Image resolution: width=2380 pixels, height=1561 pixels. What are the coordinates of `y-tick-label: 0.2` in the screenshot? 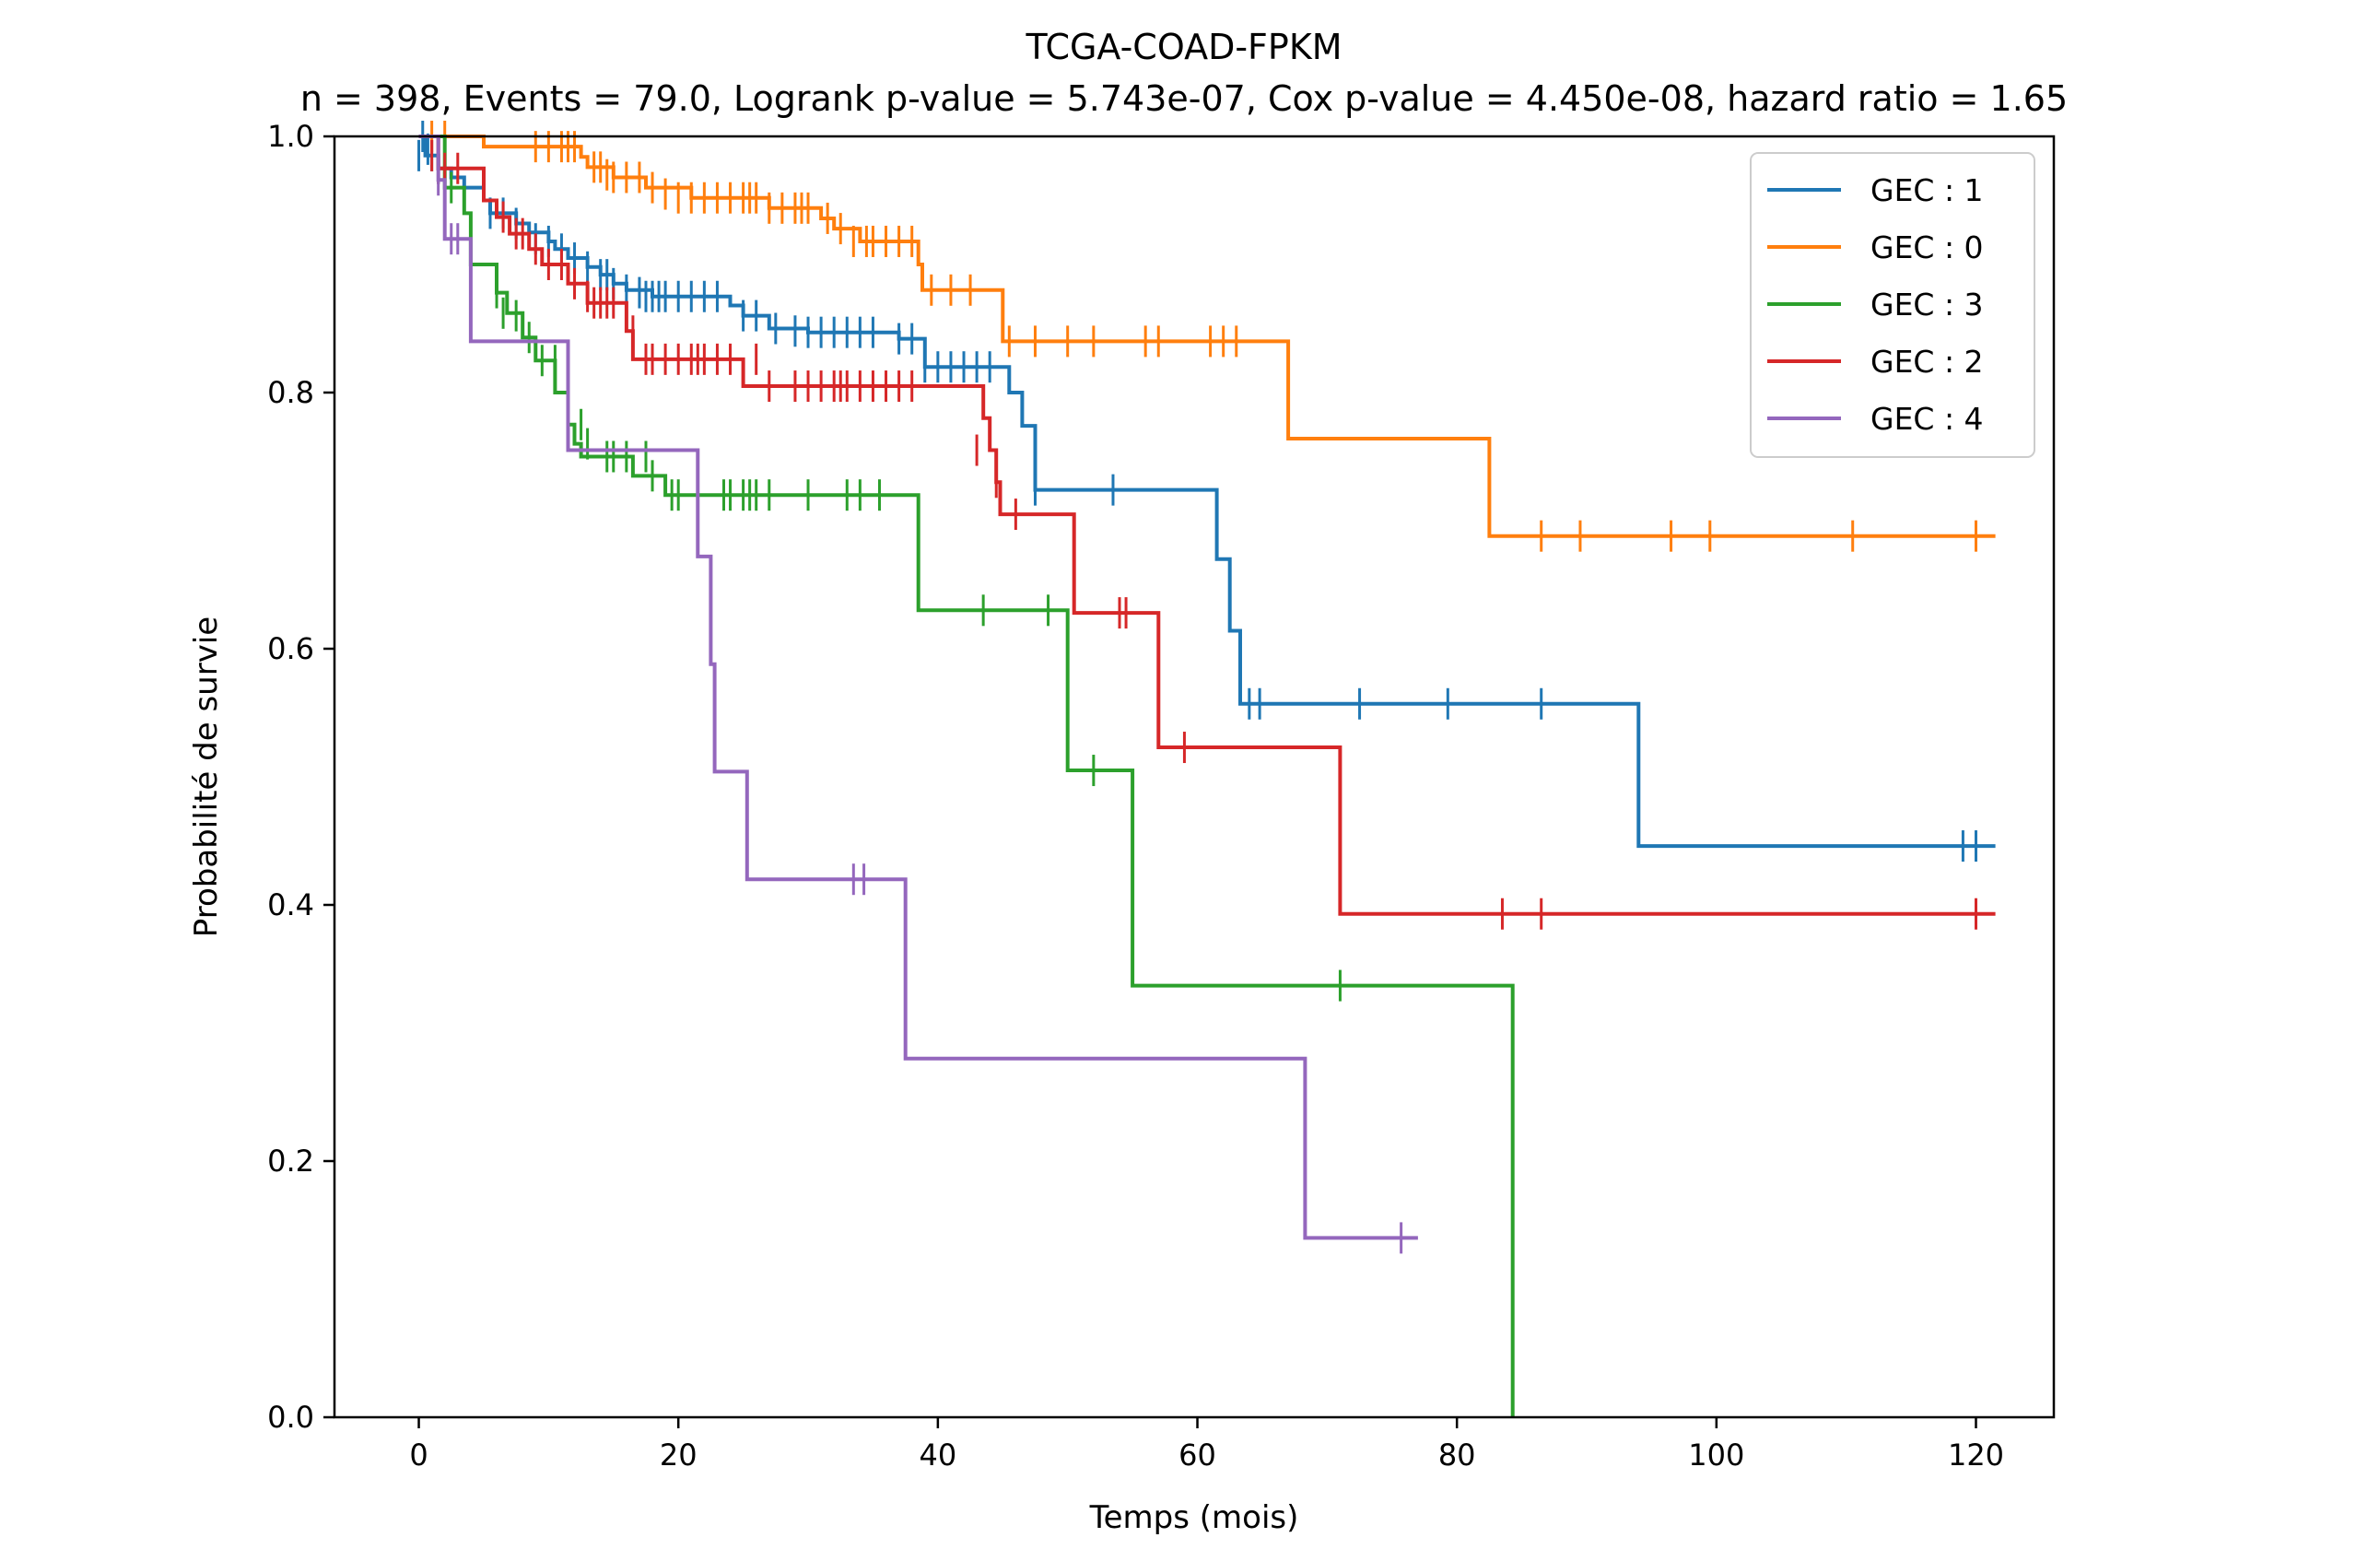 It's located at (290, 1161).